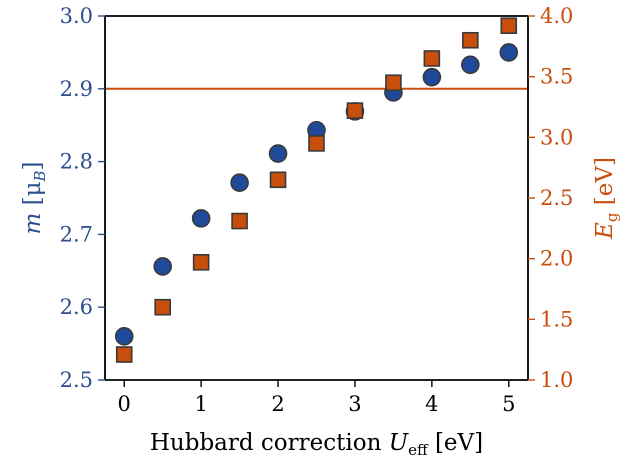  I want to click on y-left-axis-label-close: ], so click(33, 165).